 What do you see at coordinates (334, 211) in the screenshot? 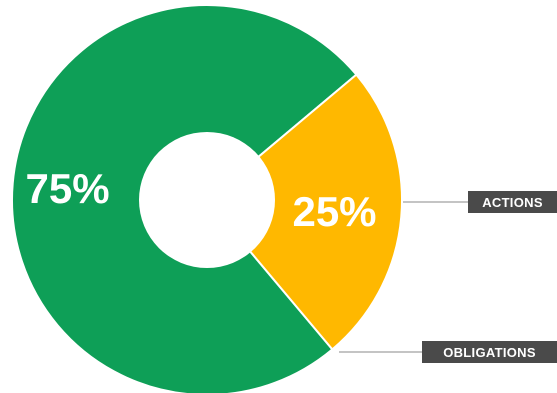
I see `data-label-actions: 25%` at bounding box center [334, 211].